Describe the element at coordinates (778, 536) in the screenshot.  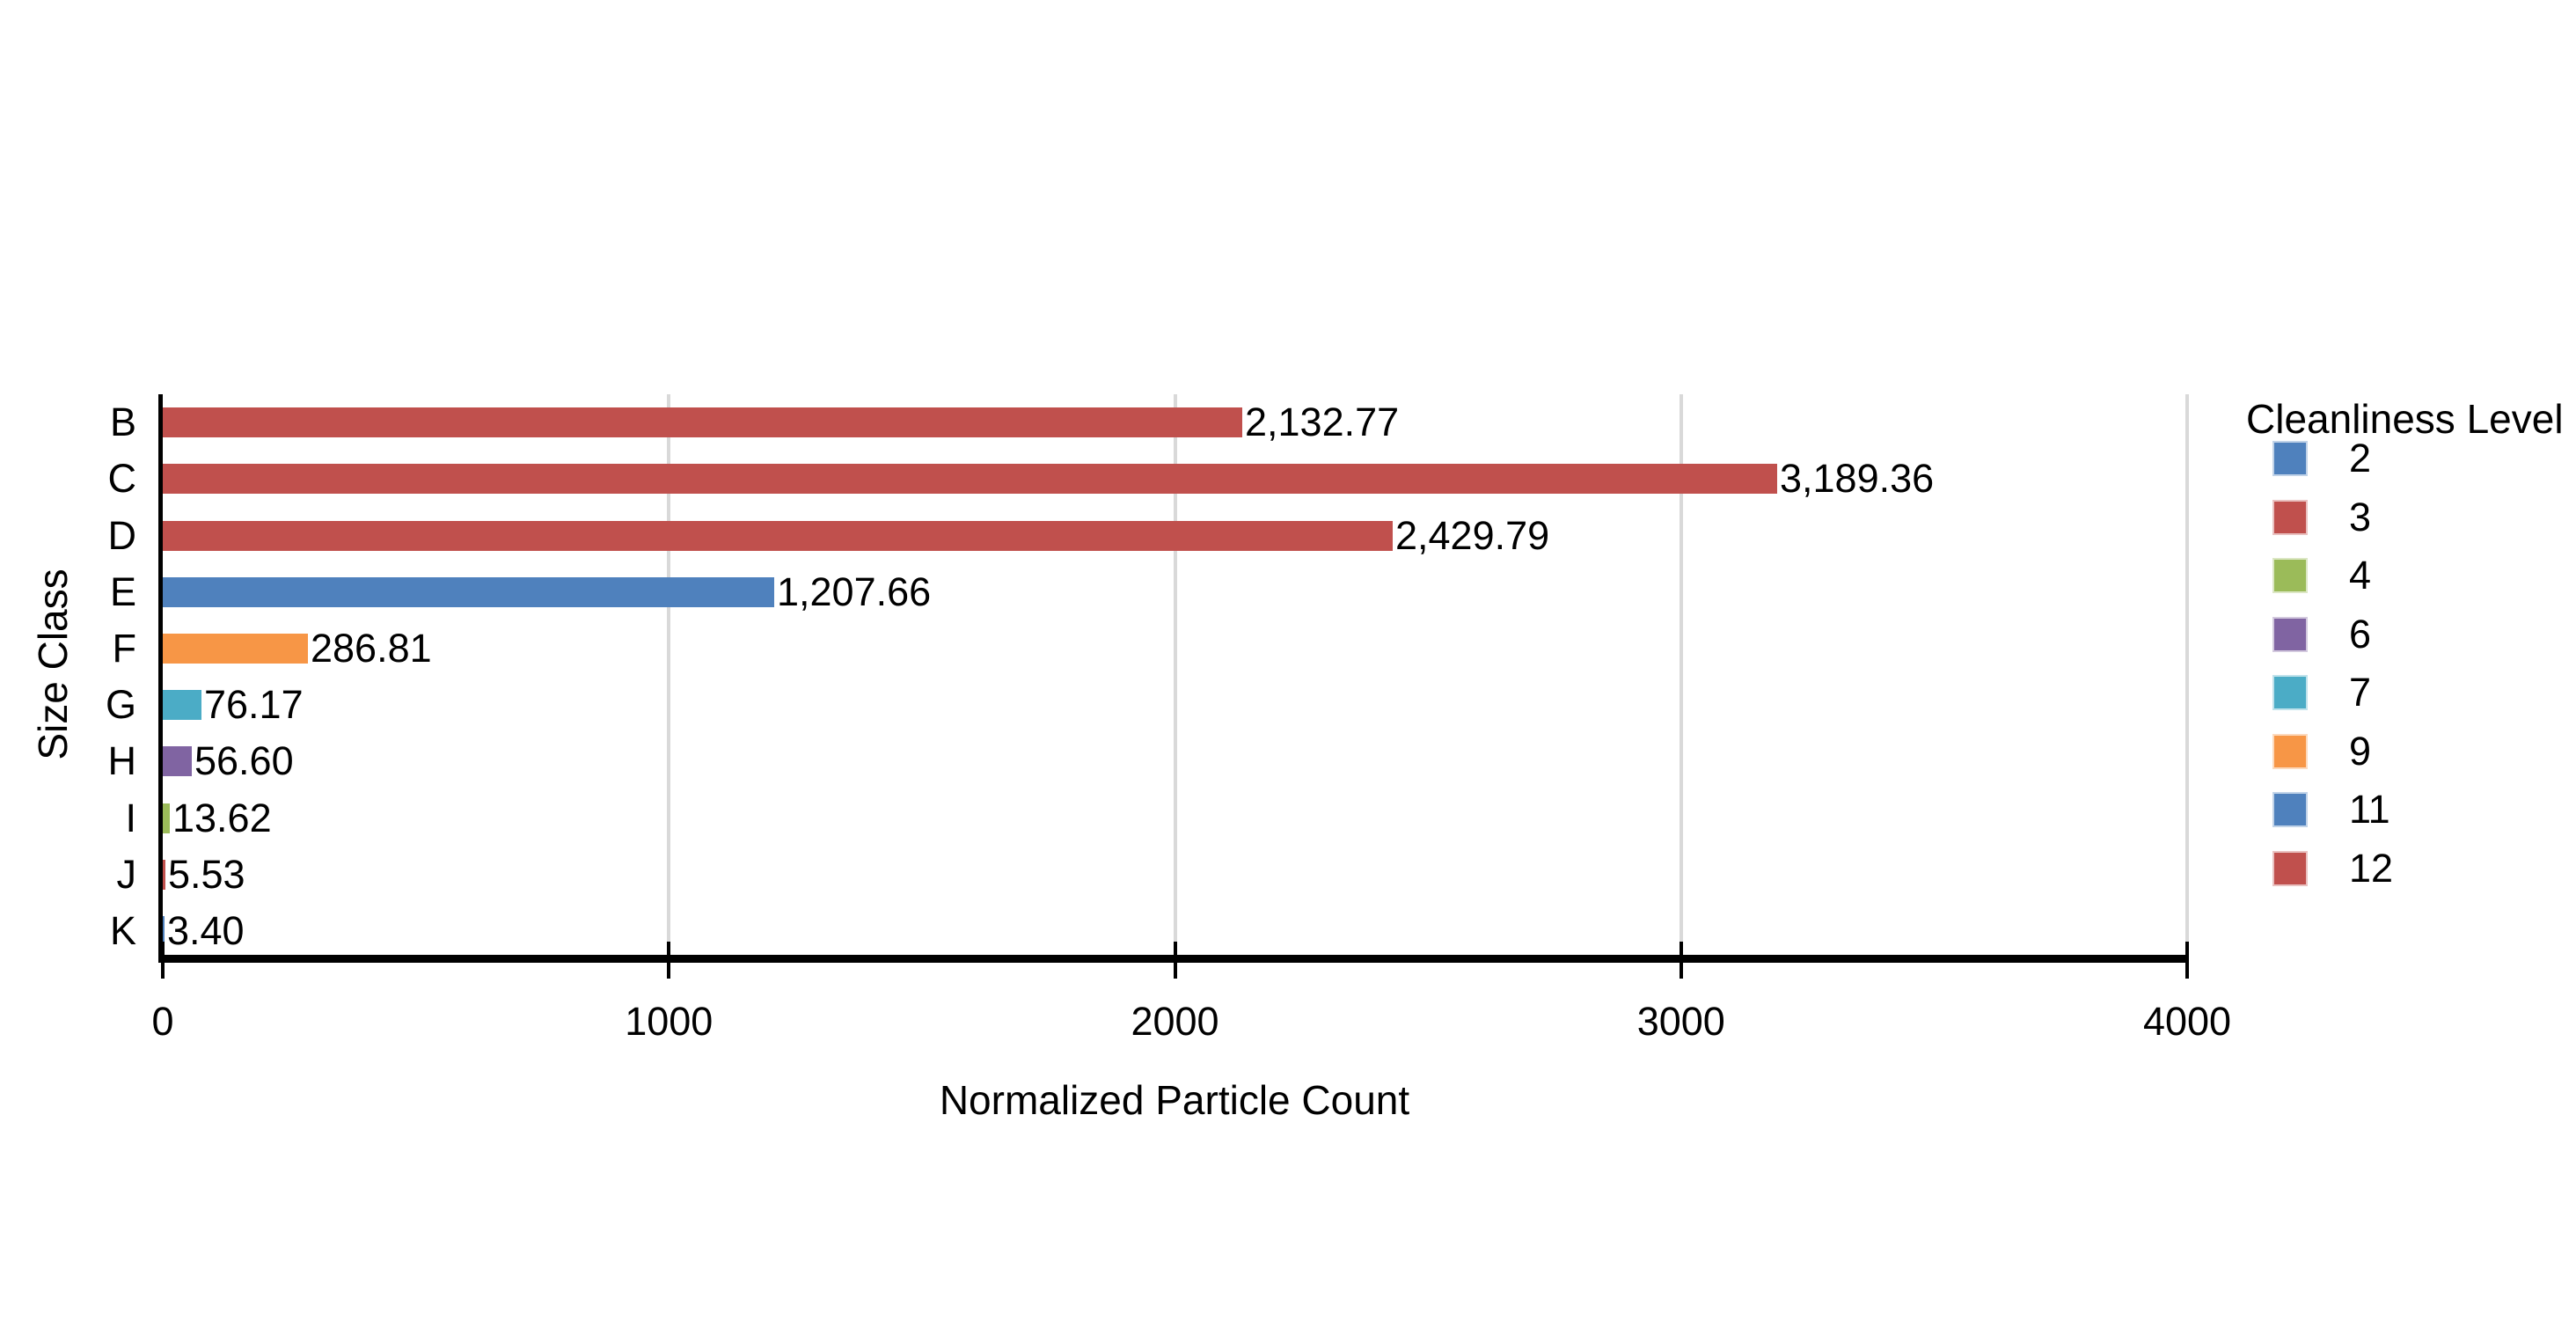
I see `bar-D` at that location.